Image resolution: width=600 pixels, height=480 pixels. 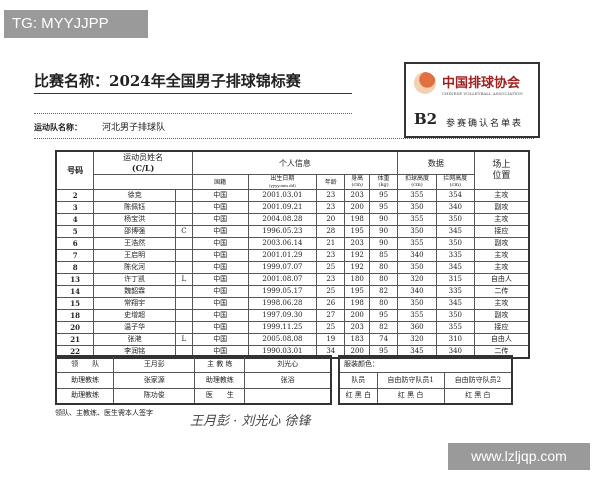 What do you see at coordinates (426, 119) in the screenshot?
I see `form-code: B2` at bounding box center [426, 119].